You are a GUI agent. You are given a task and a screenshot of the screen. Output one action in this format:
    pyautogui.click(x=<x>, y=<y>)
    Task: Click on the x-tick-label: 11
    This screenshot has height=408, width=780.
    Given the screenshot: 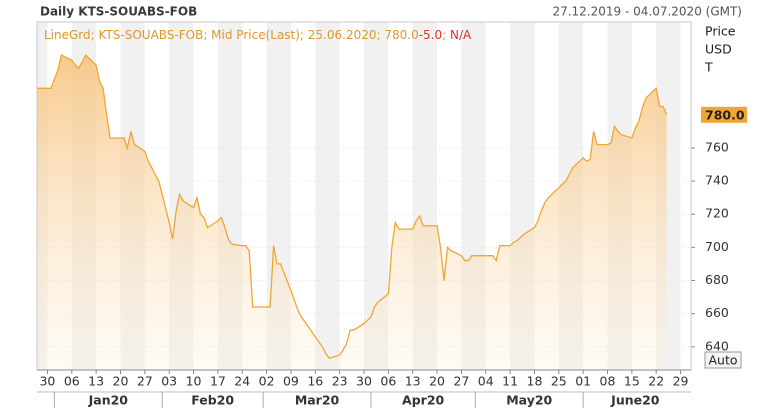 What is the action you would take?
    pyautogui.click(x=510, y=381)
    